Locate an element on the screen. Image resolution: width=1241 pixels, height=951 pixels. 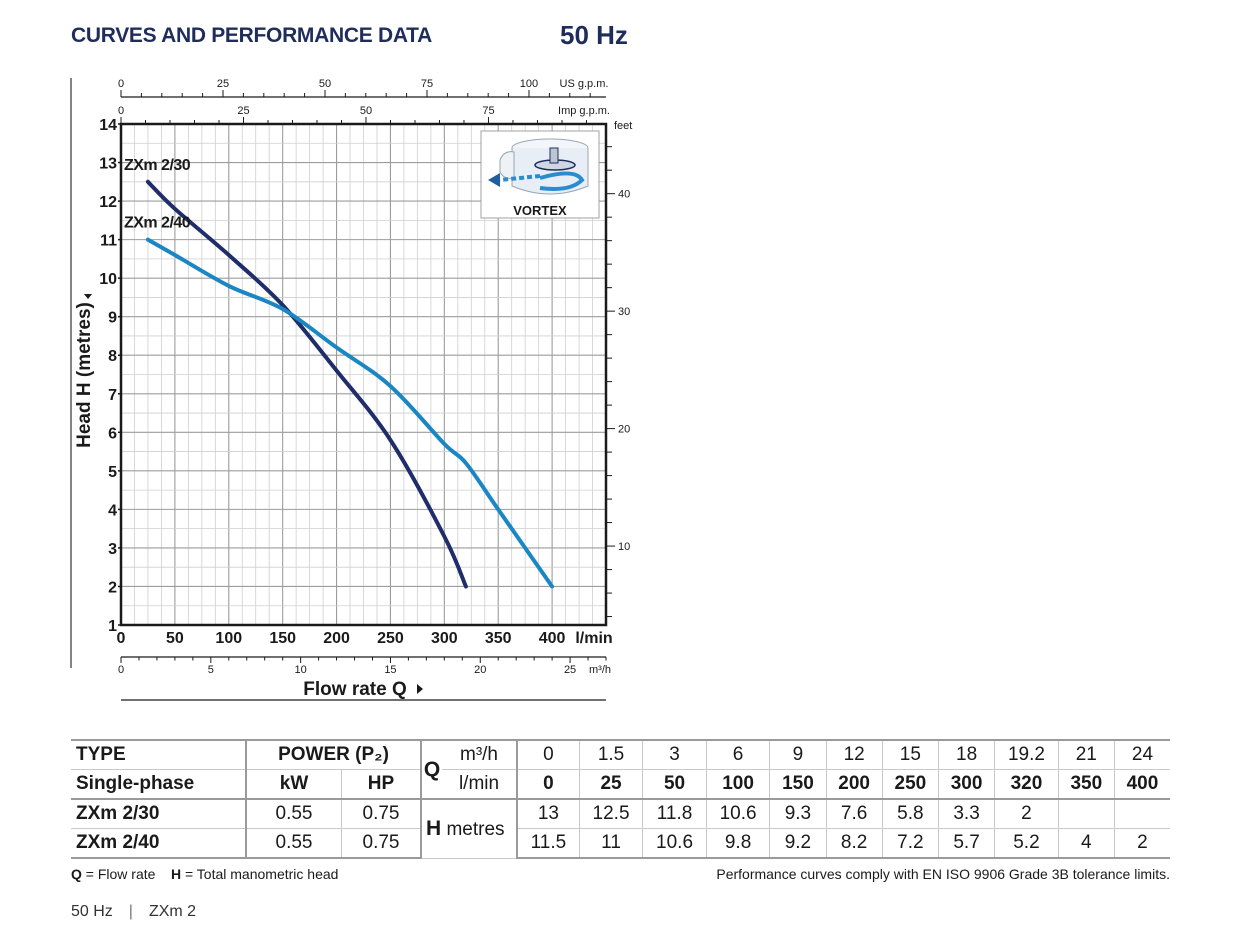
footer-frequency: 50 Hz is located at coordinates (92, 911).